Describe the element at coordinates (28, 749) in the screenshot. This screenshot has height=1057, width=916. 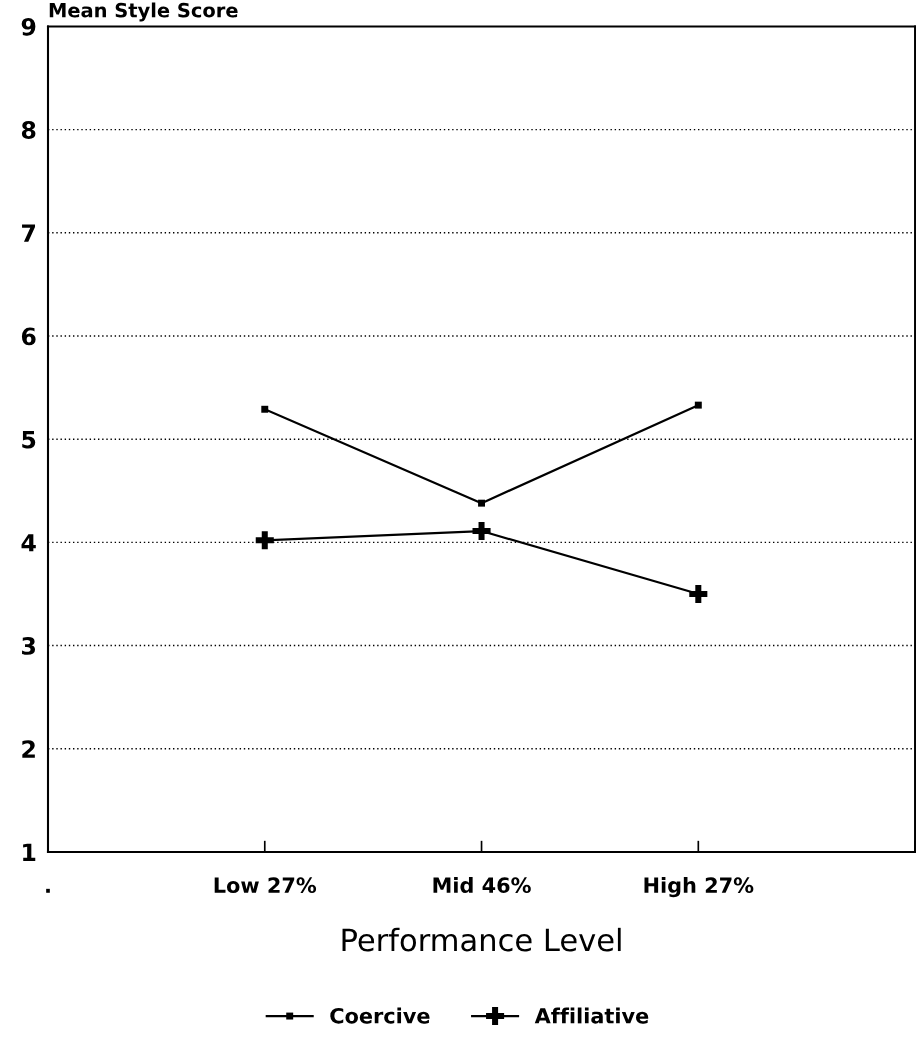
I see `y-tick-label: 2` at that location.